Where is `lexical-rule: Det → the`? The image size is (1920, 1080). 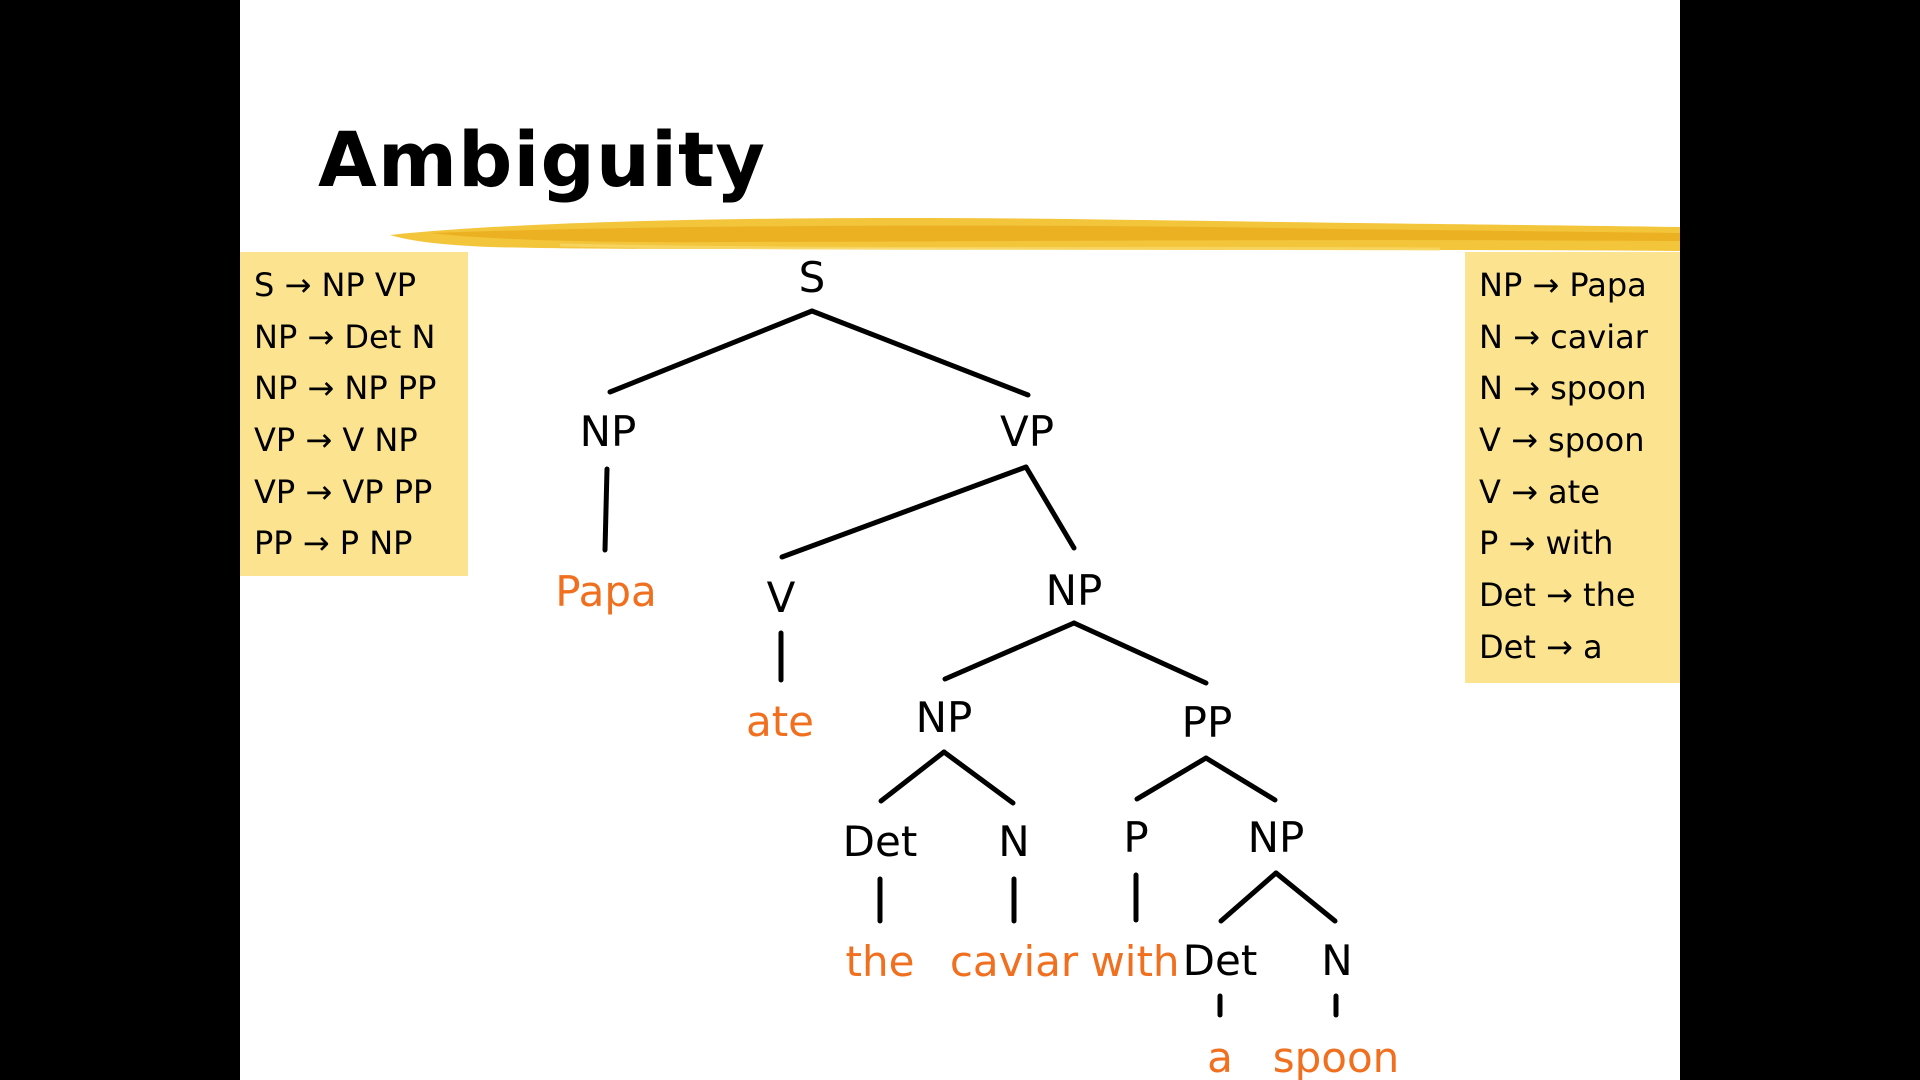
lexical-rule: Det → the is located at coordinates (1557, 595).